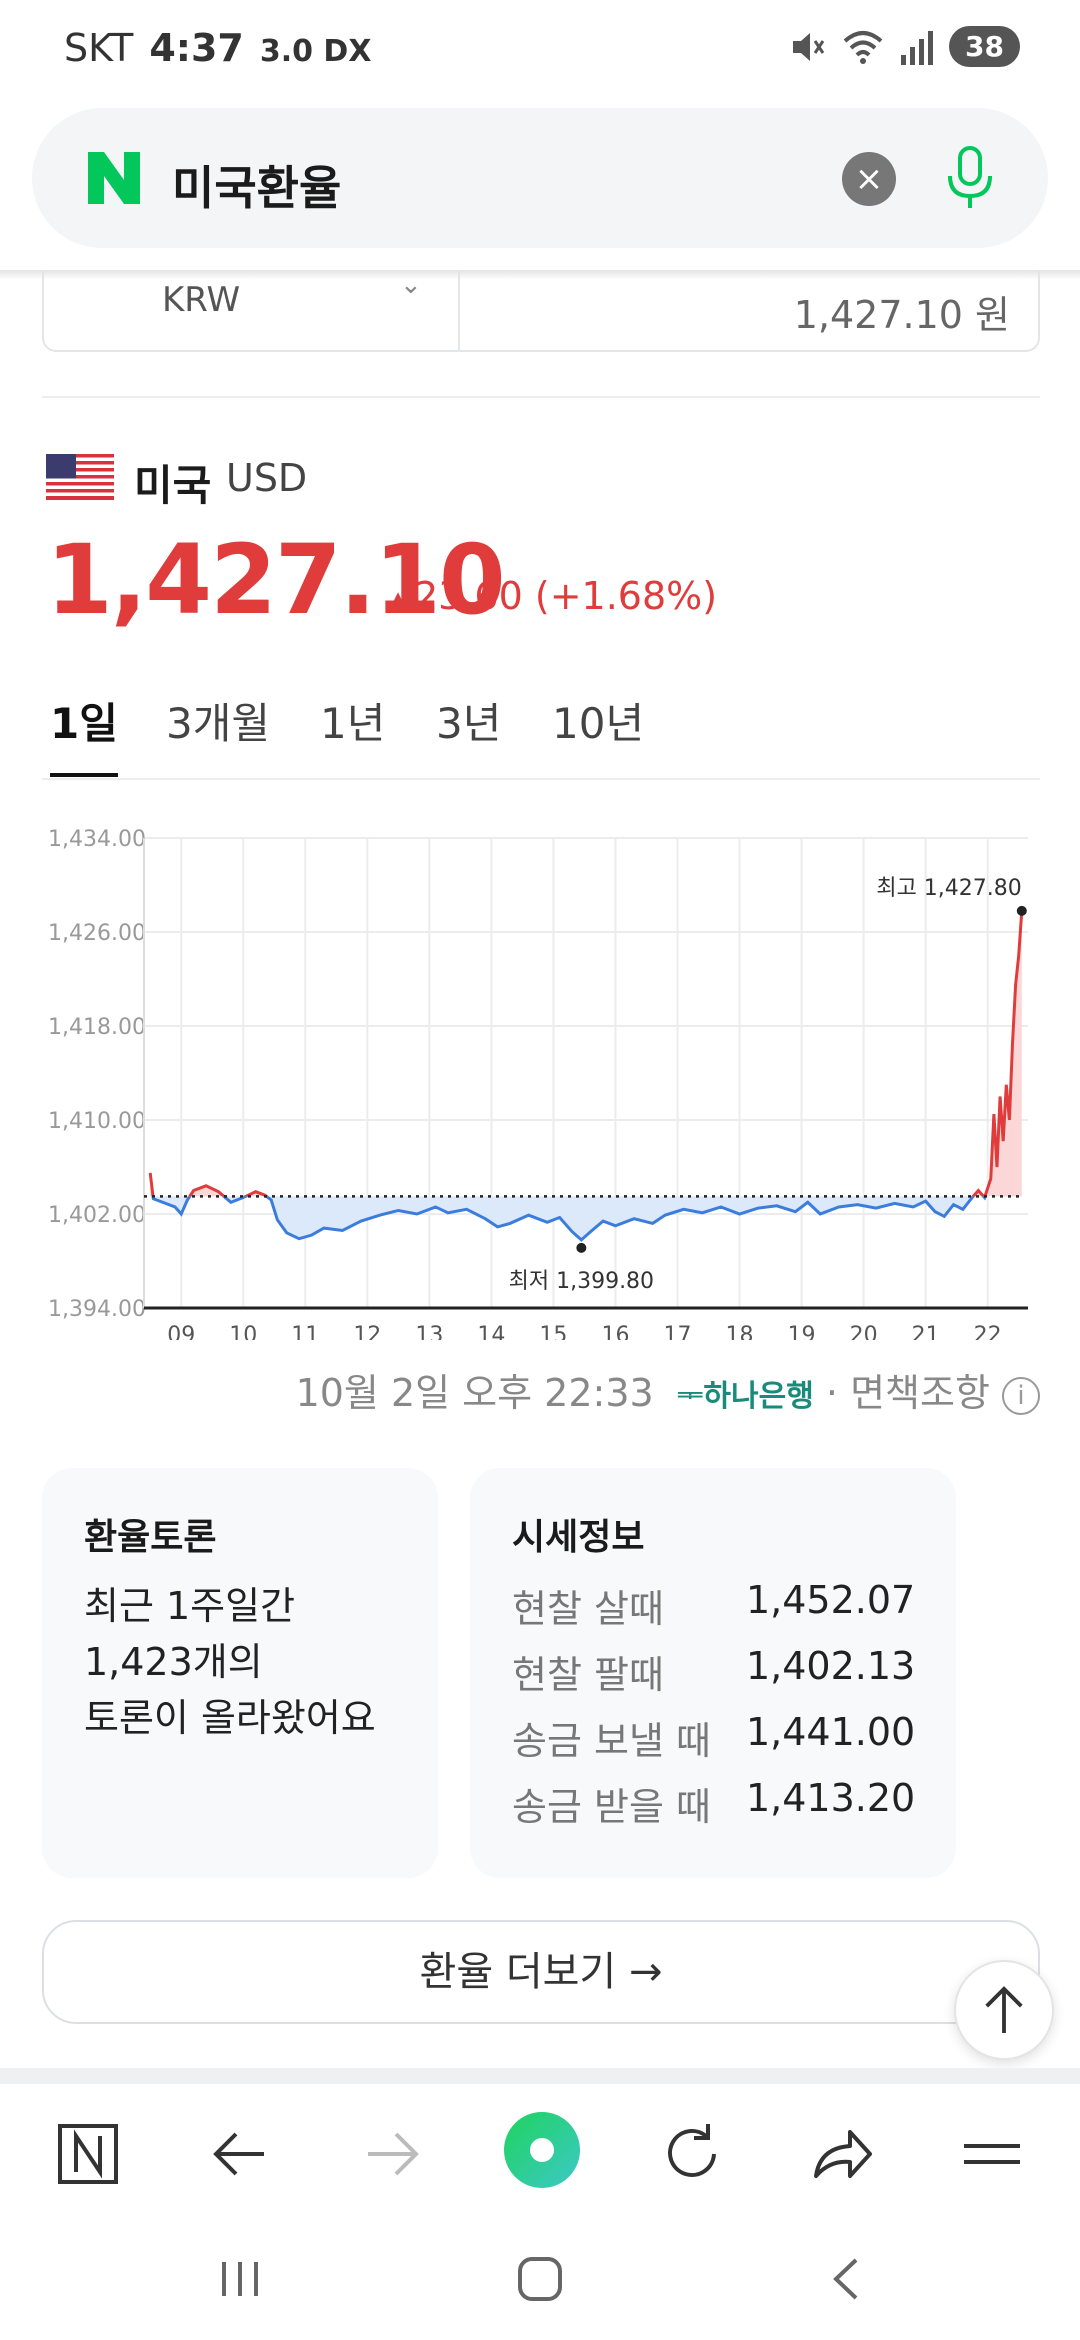 Image resolution: width=1080 pixels, height=2340 pixels. Describe the element at coordinates (611, 1741) in the screenshot. I see `info-label: 송금 보낼 때` at that location.